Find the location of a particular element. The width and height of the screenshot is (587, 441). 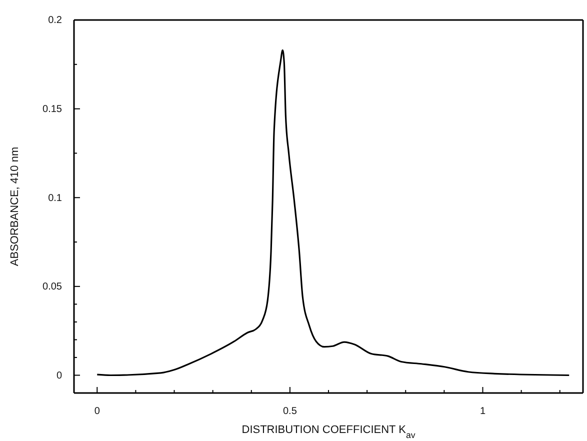

y-tick-label: 0.1 is located at coordinates (55, 198).